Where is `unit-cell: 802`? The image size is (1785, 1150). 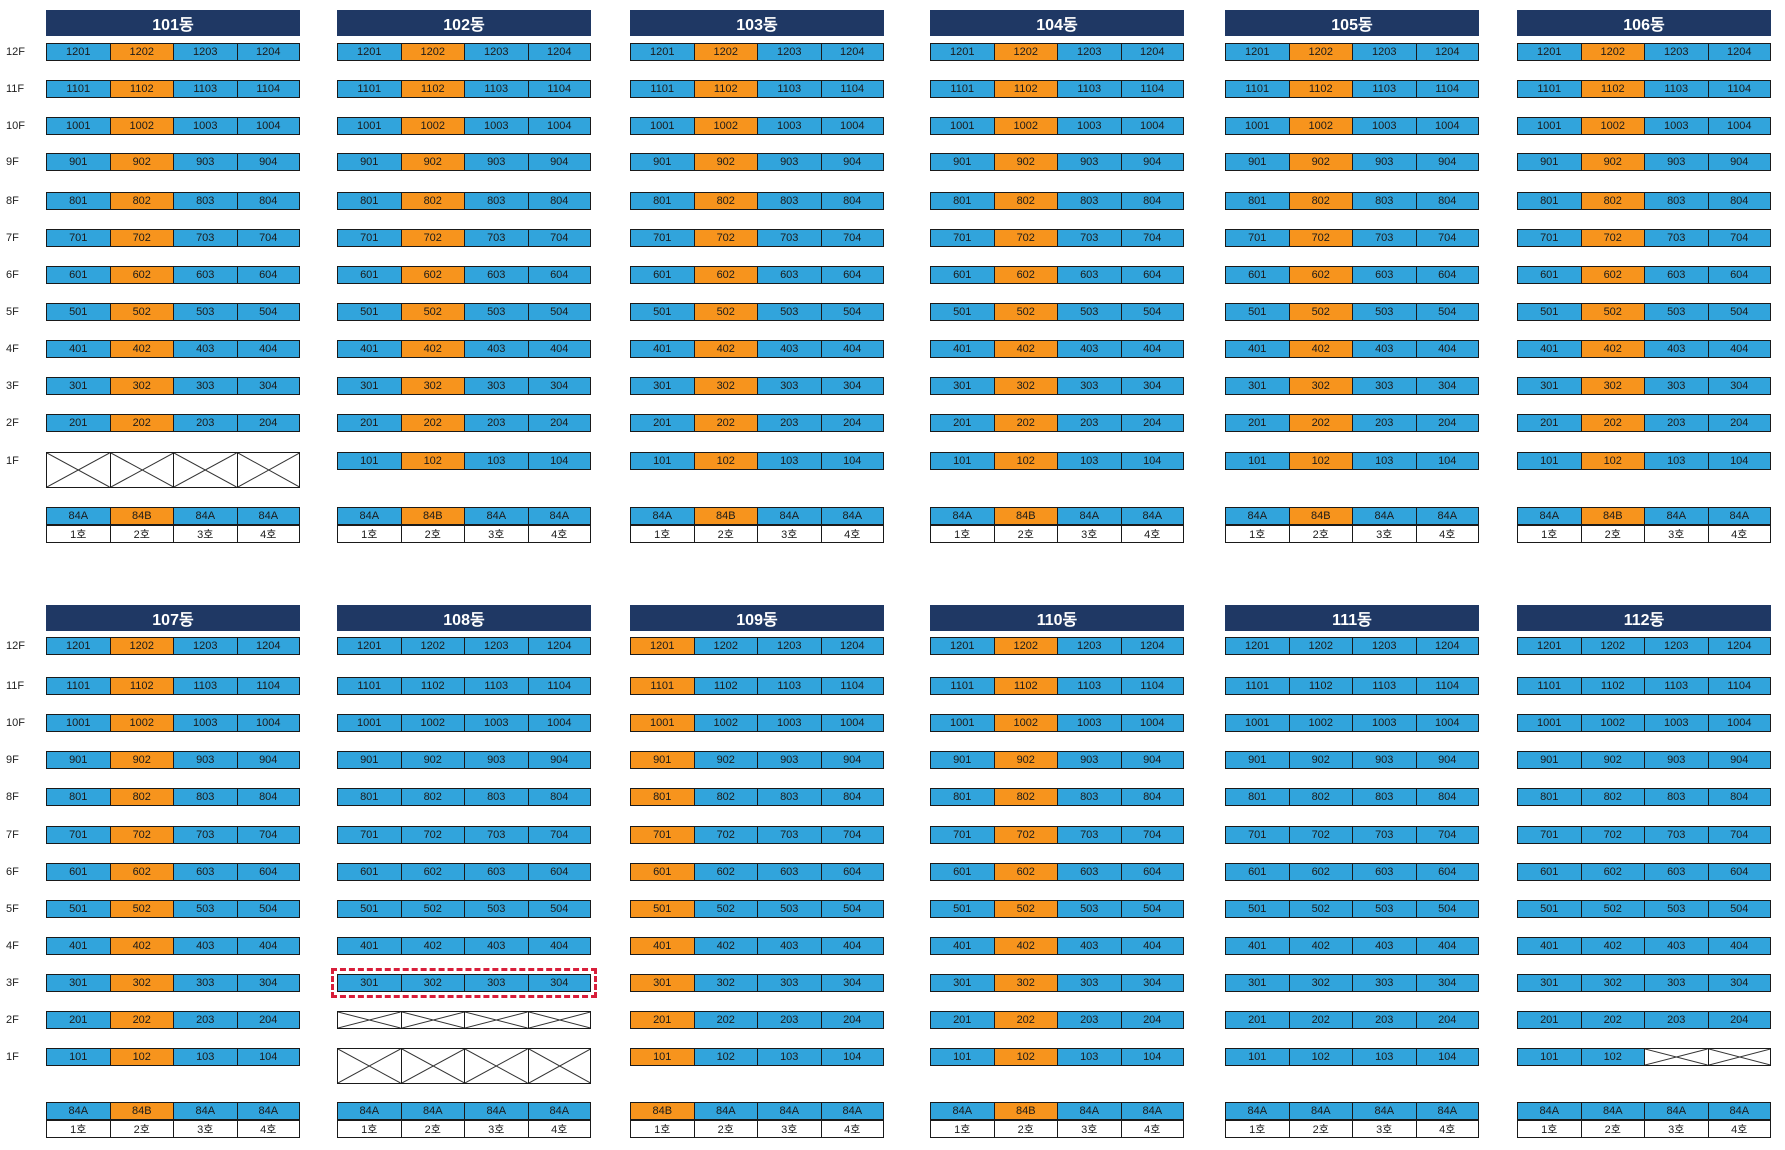
unit-cell: 802 is located at coordinates (432, 201).